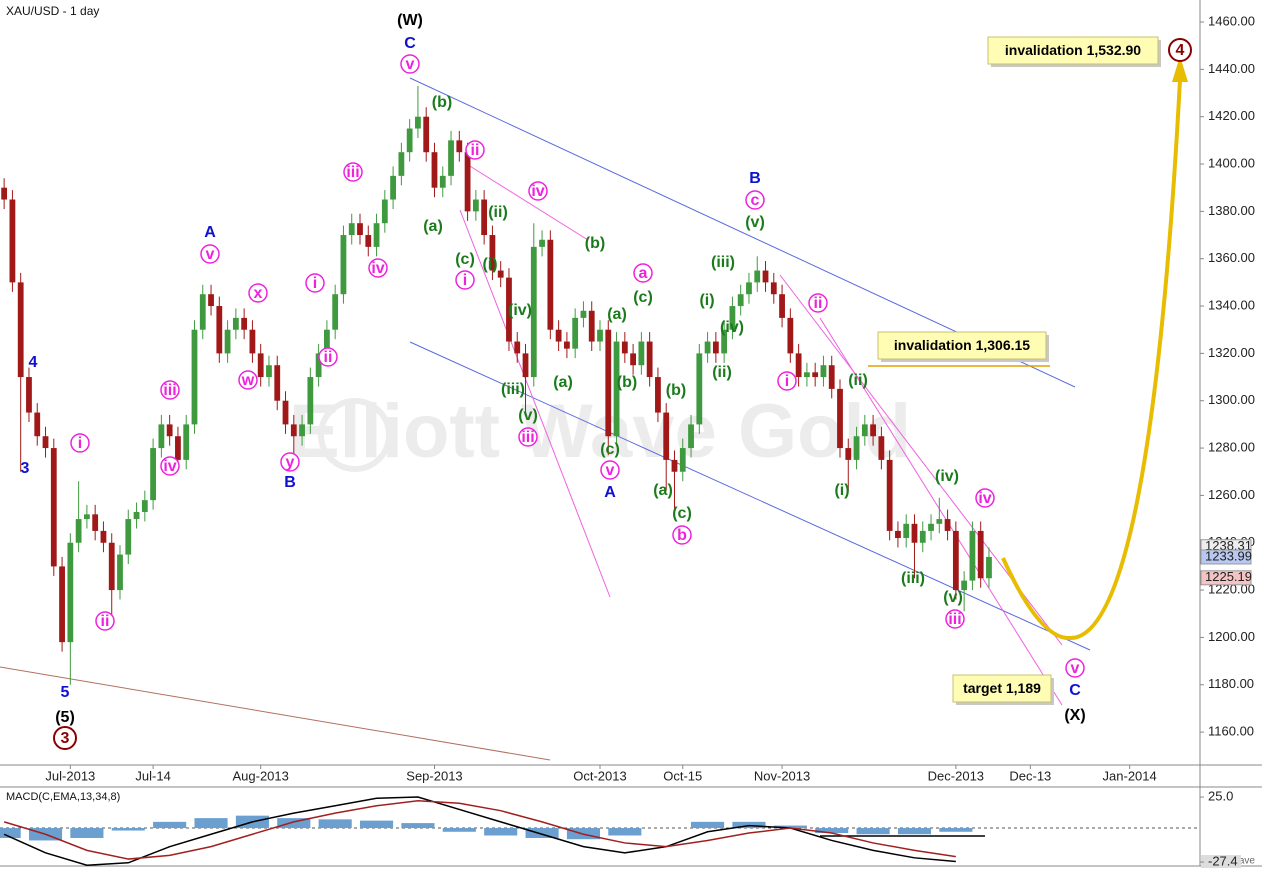 This screenshot has height=873, width=1262. What do you see at coordinates (599, 775) in the screenshot?
I see `x-tick-label: Oct-2013` at bounding box center [599, 775].